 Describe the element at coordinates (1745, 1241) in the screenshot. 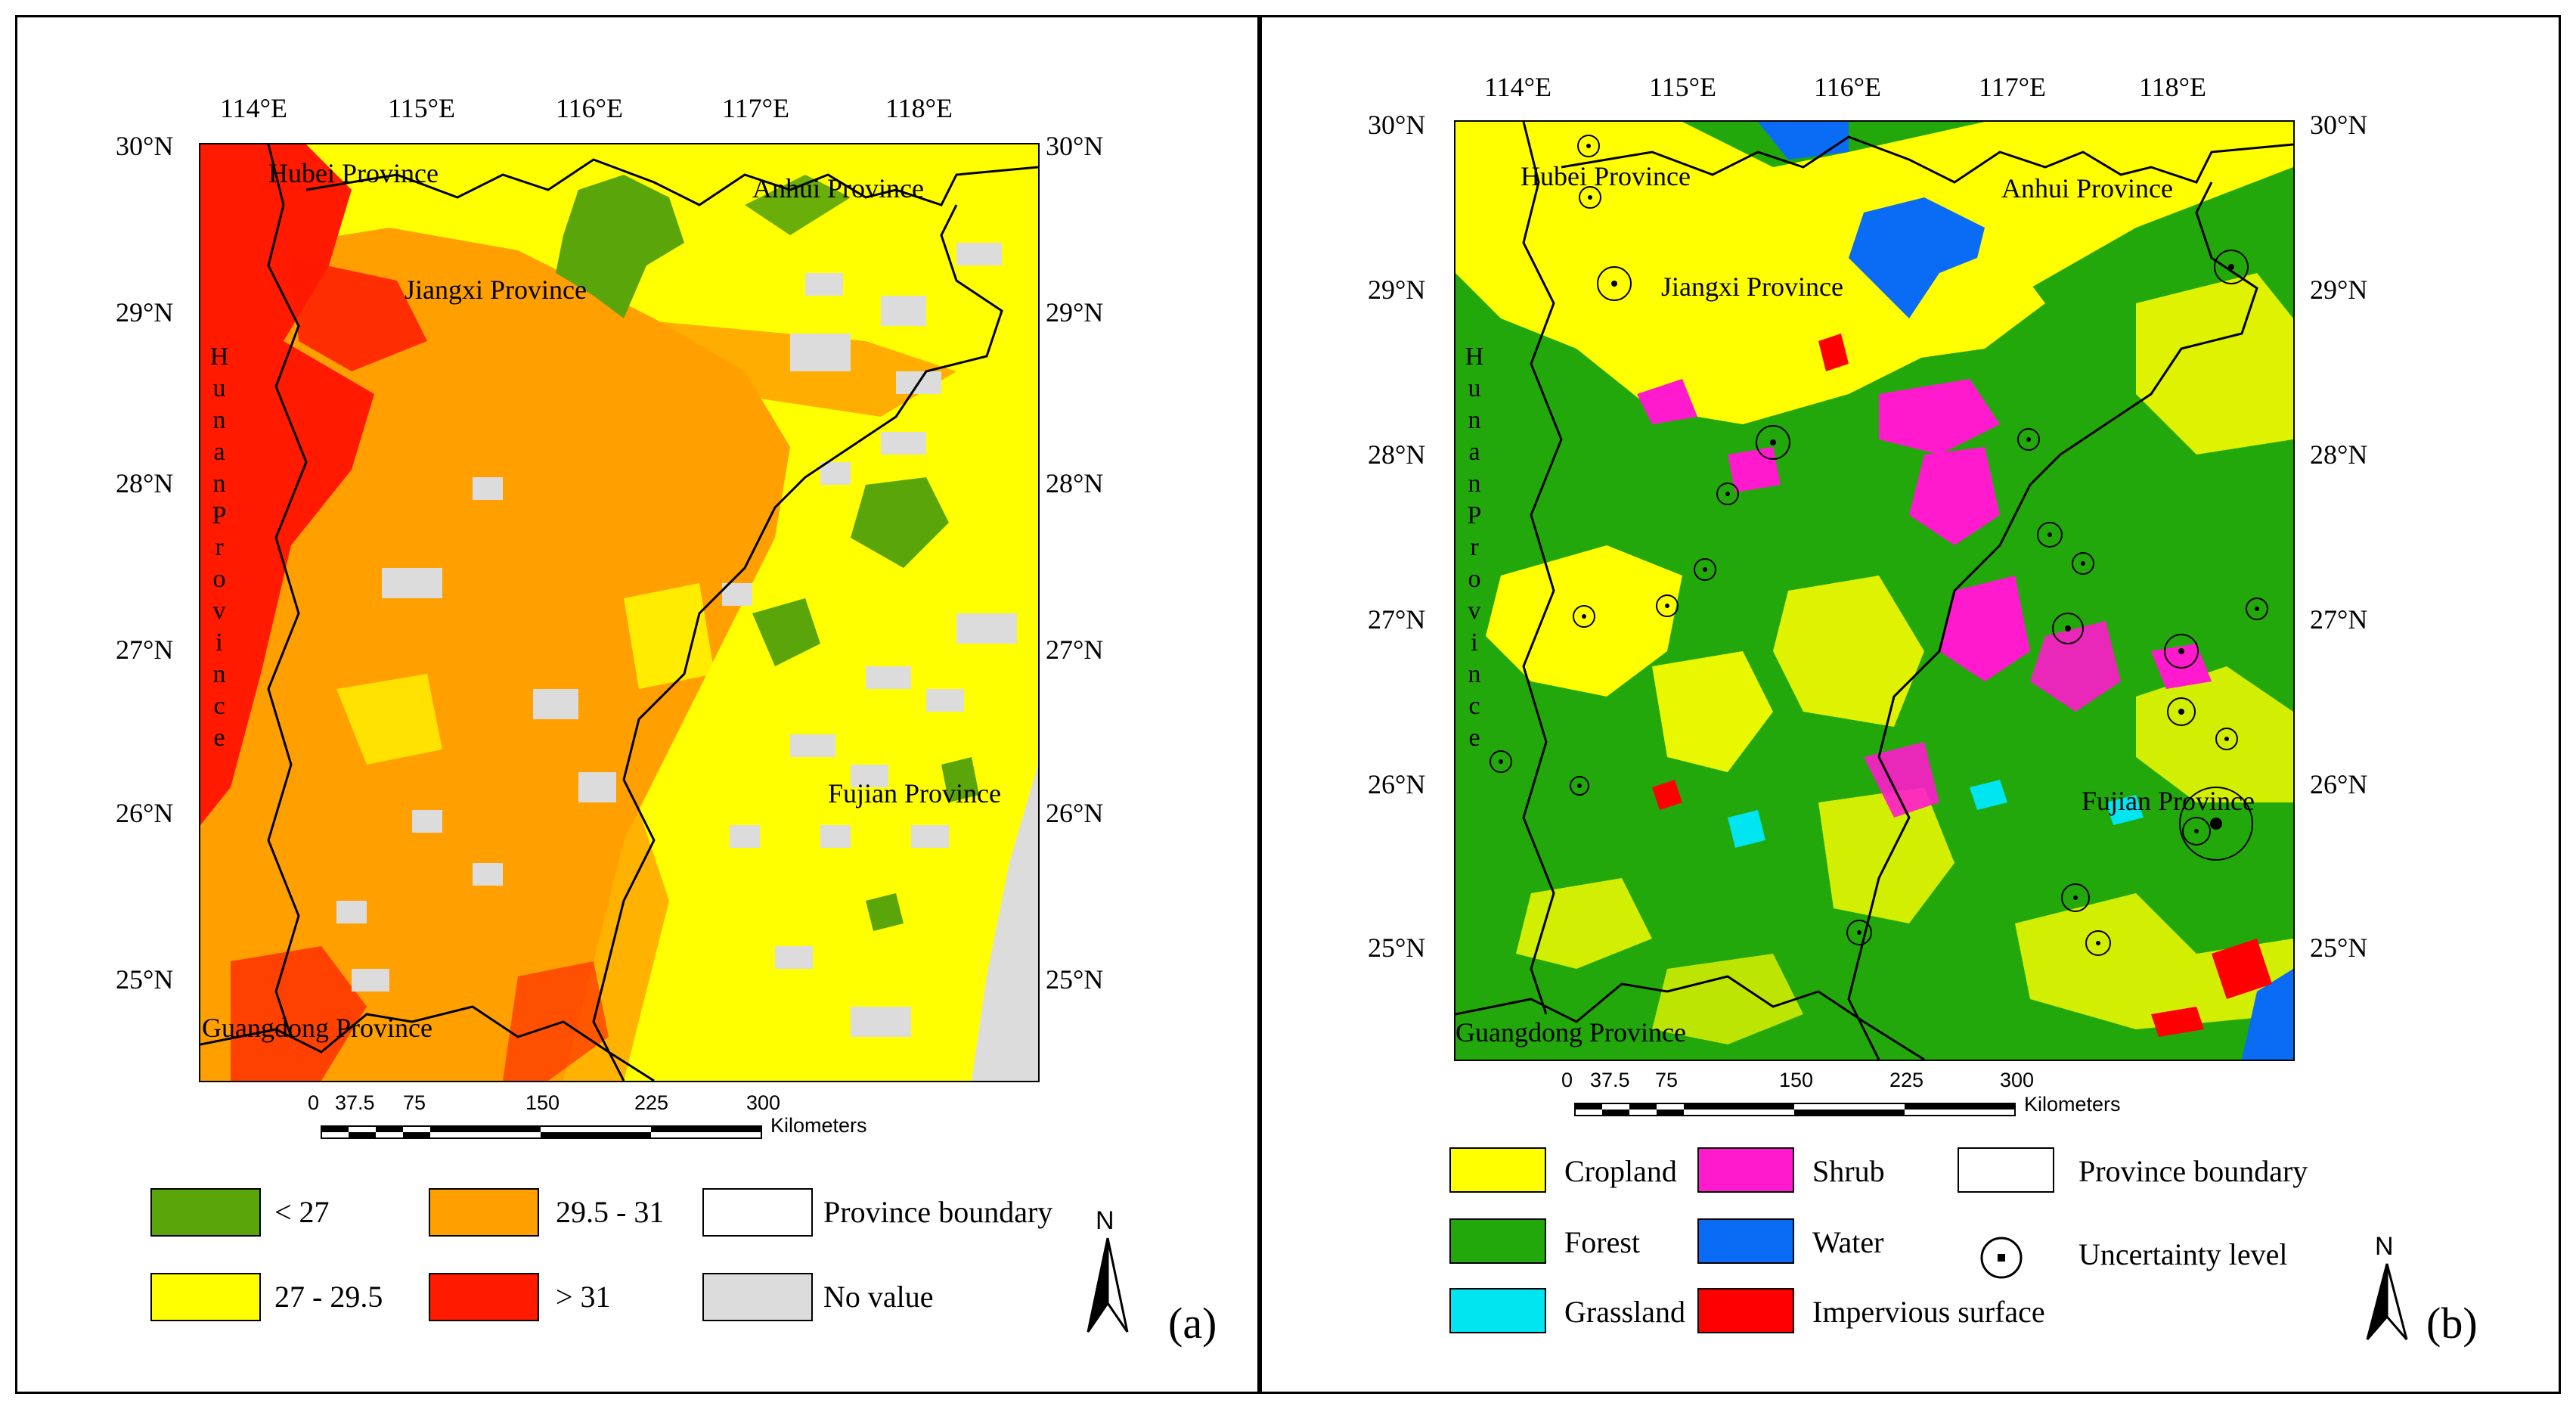

I see `legend-swatch-water` at that location.